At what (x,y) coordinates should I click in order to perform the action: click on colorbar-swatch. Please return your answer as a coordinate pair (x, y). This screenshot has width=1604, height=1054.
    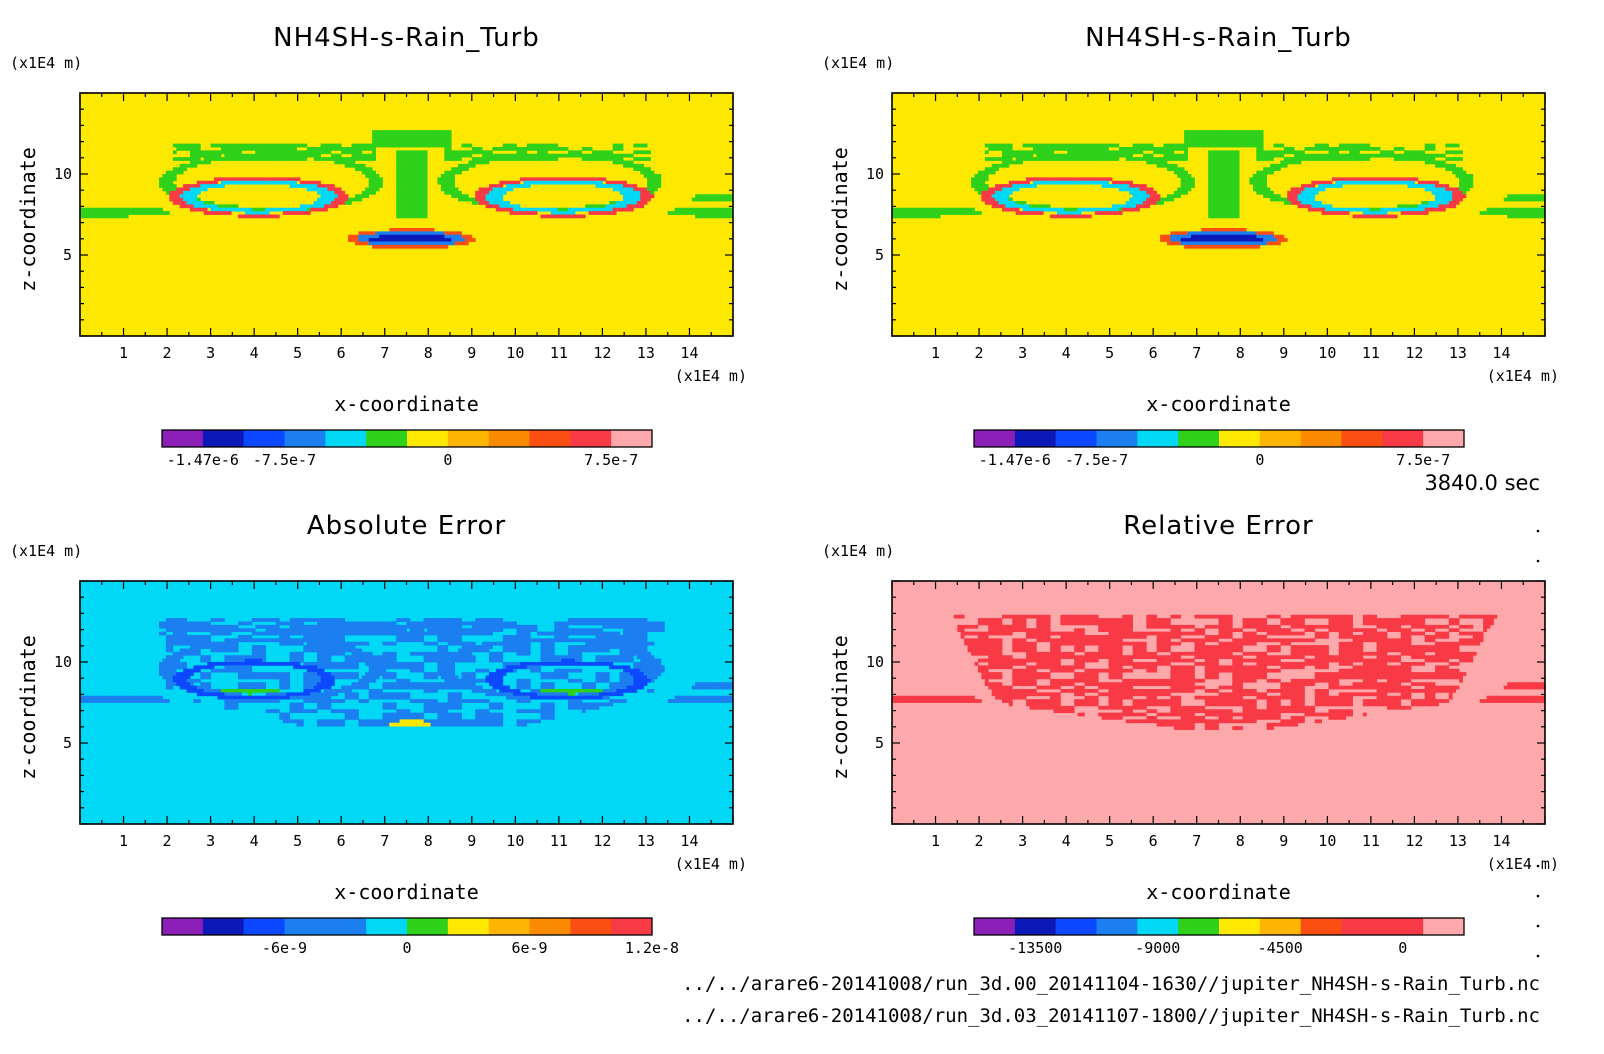
    Looking at the image, I should click on (550, 438).